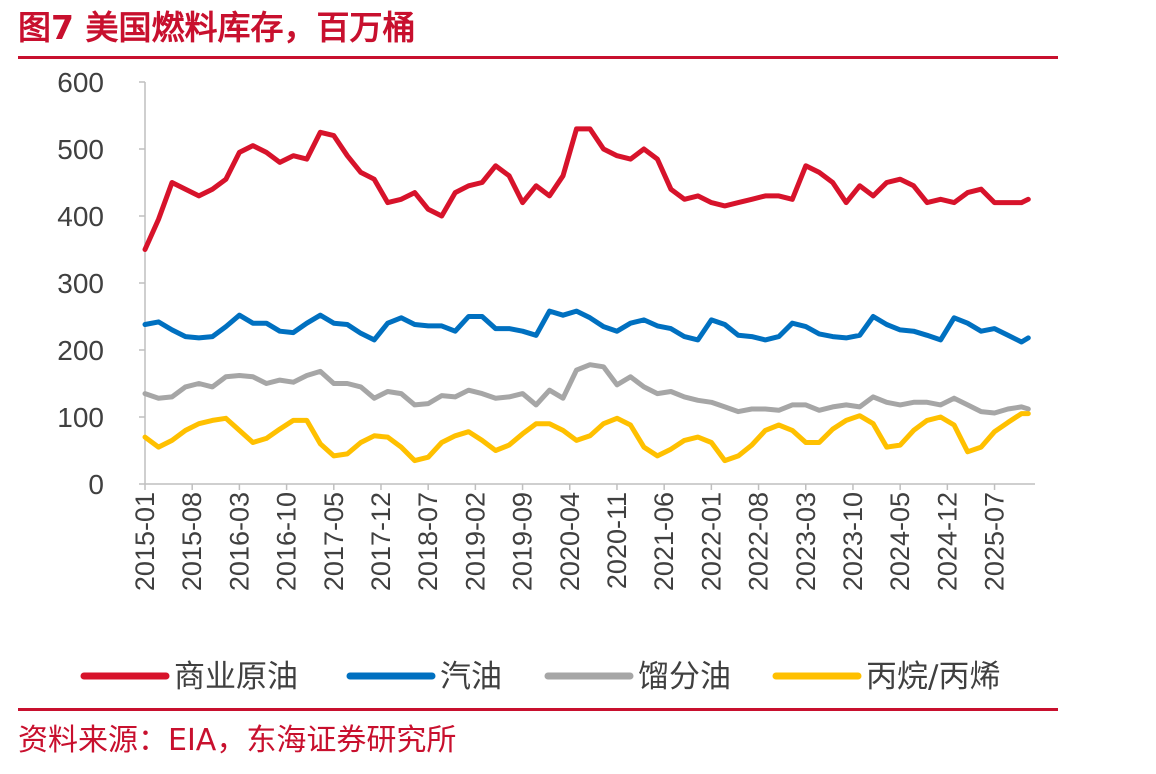  I want to click on x-tick-label: 2018-07, so click(428, 541).